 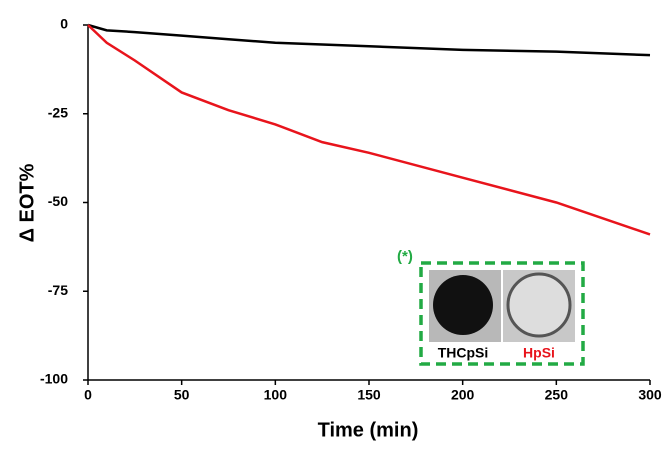 What do you see at coordinates (182, 395) in the screenshot?
I see `x-tick-label: 50` at bounding box center [182, 395].